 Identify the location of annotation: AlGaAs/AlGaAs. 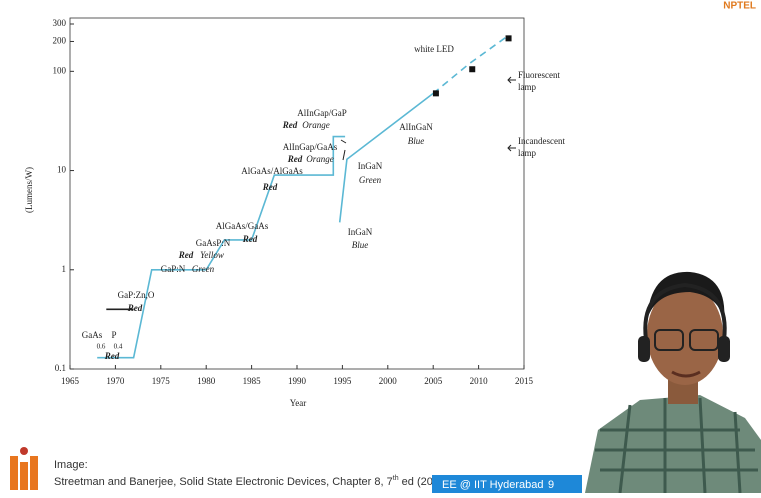
(272, 171).